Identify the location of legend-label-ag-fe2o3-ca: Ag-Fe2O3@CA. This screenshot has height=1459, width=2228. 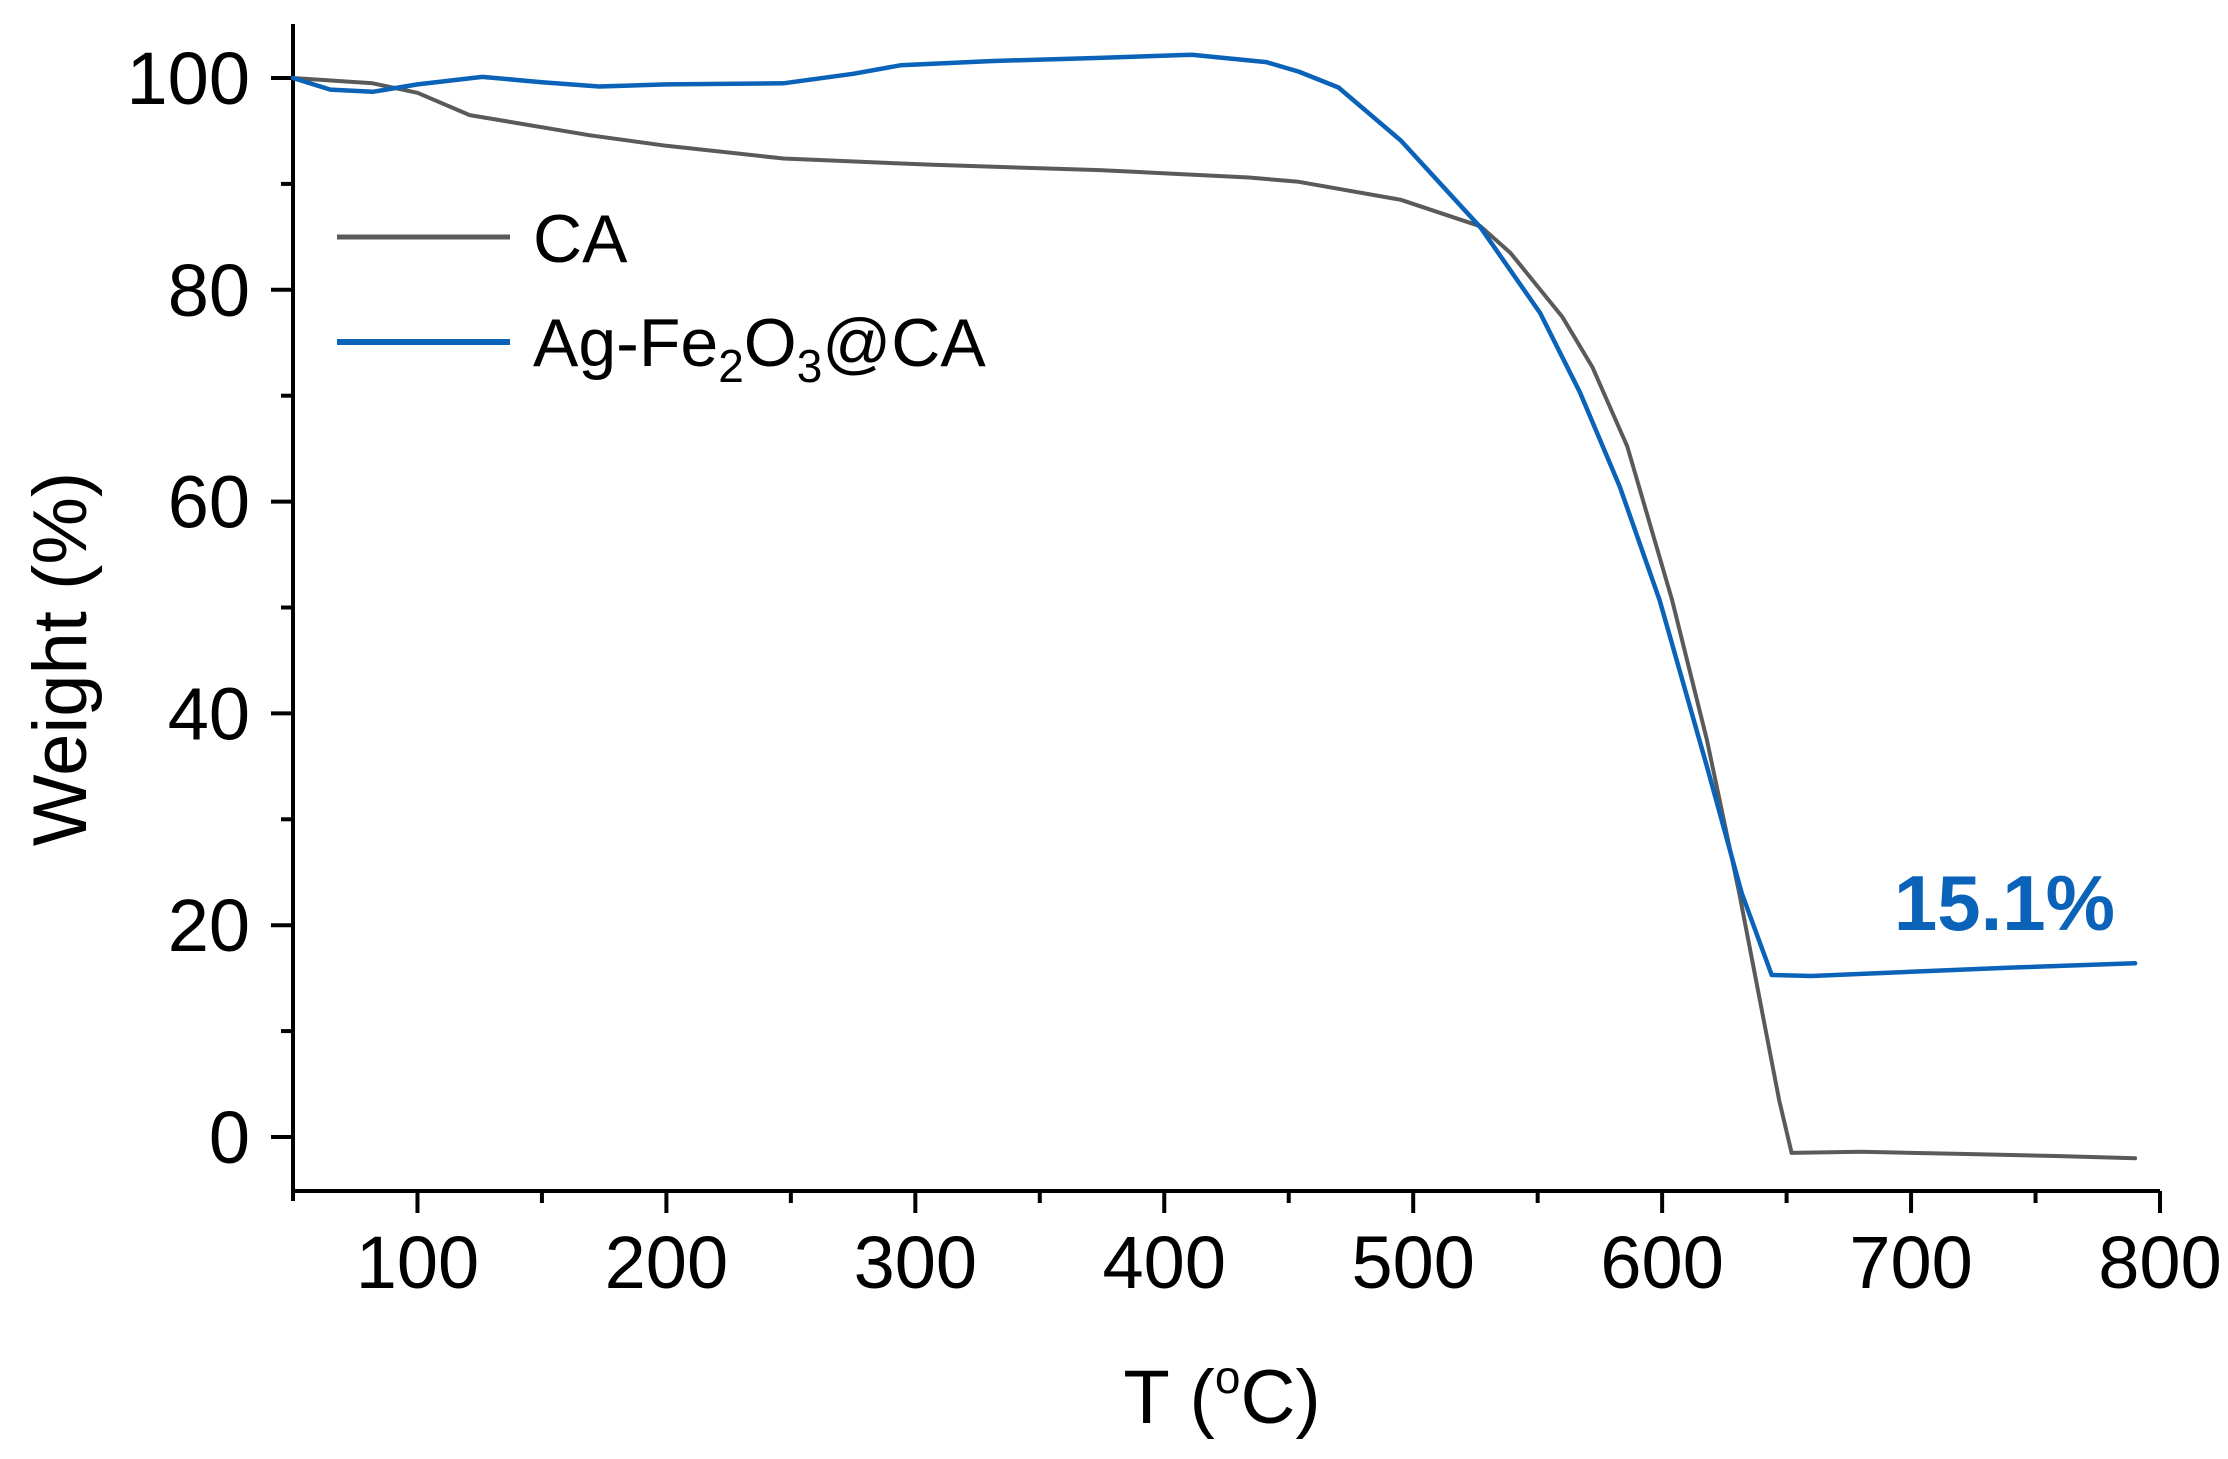
(759, 348).